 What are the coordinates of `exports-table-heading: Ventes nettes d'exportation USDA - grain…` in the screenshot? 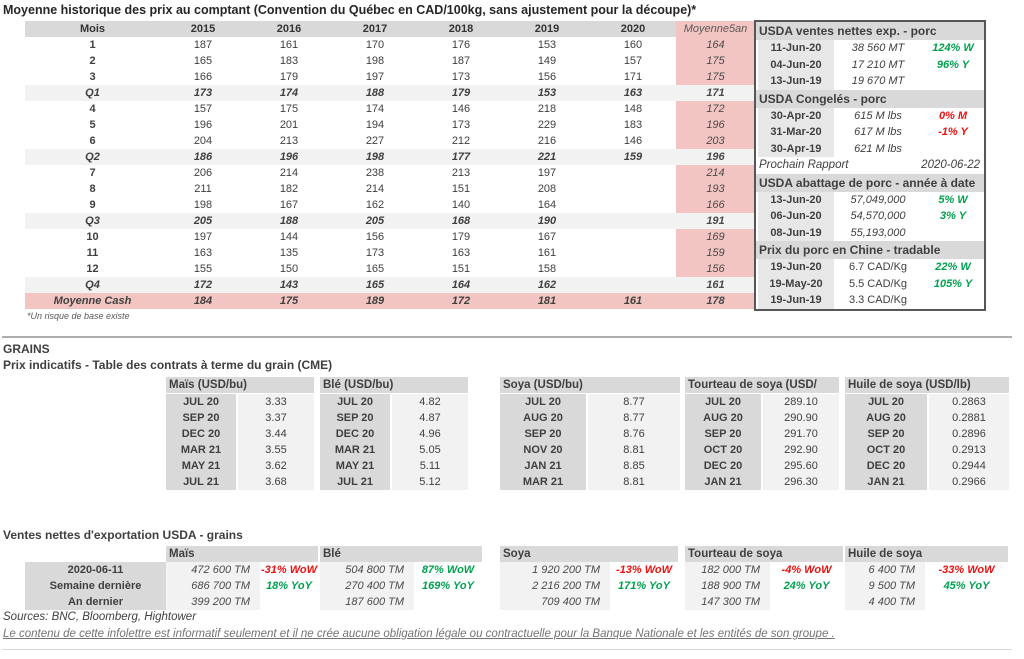 It's located at (123, 535).